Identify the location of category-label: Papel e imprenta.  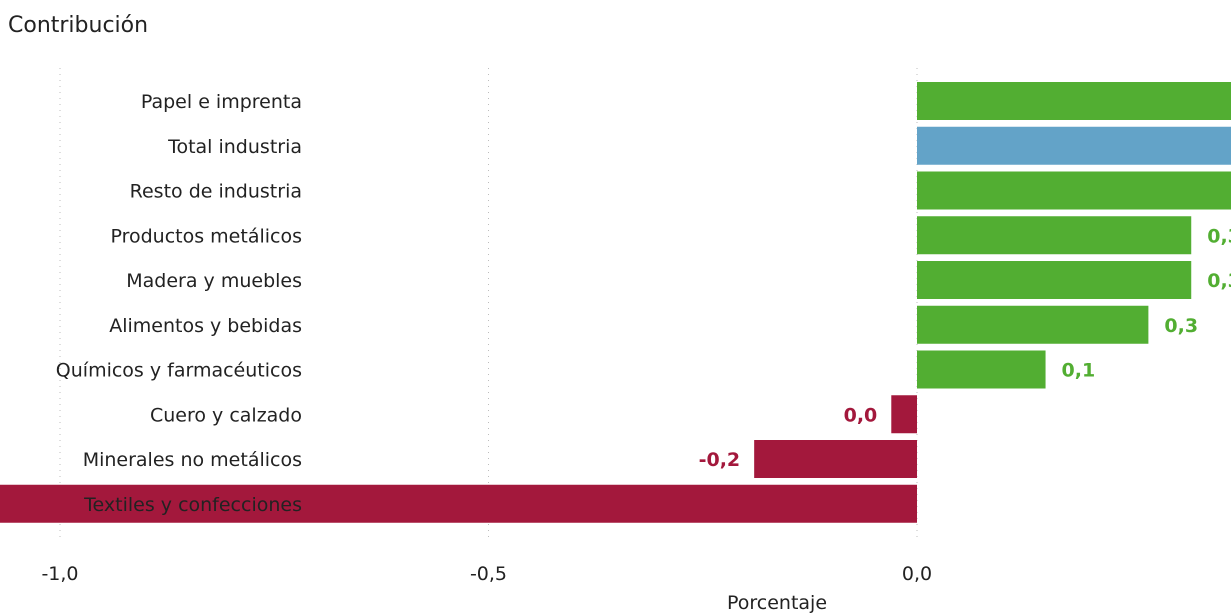
(221, 102).